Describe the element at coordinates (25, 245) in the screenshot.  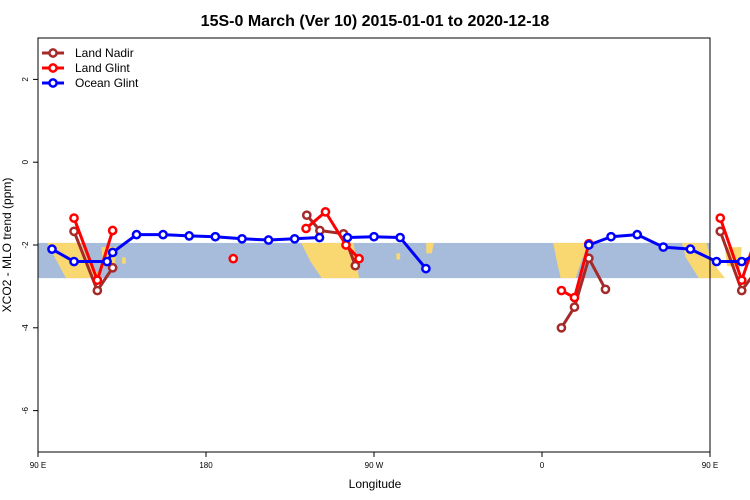
I see `y-tick-label: -2` at that location.